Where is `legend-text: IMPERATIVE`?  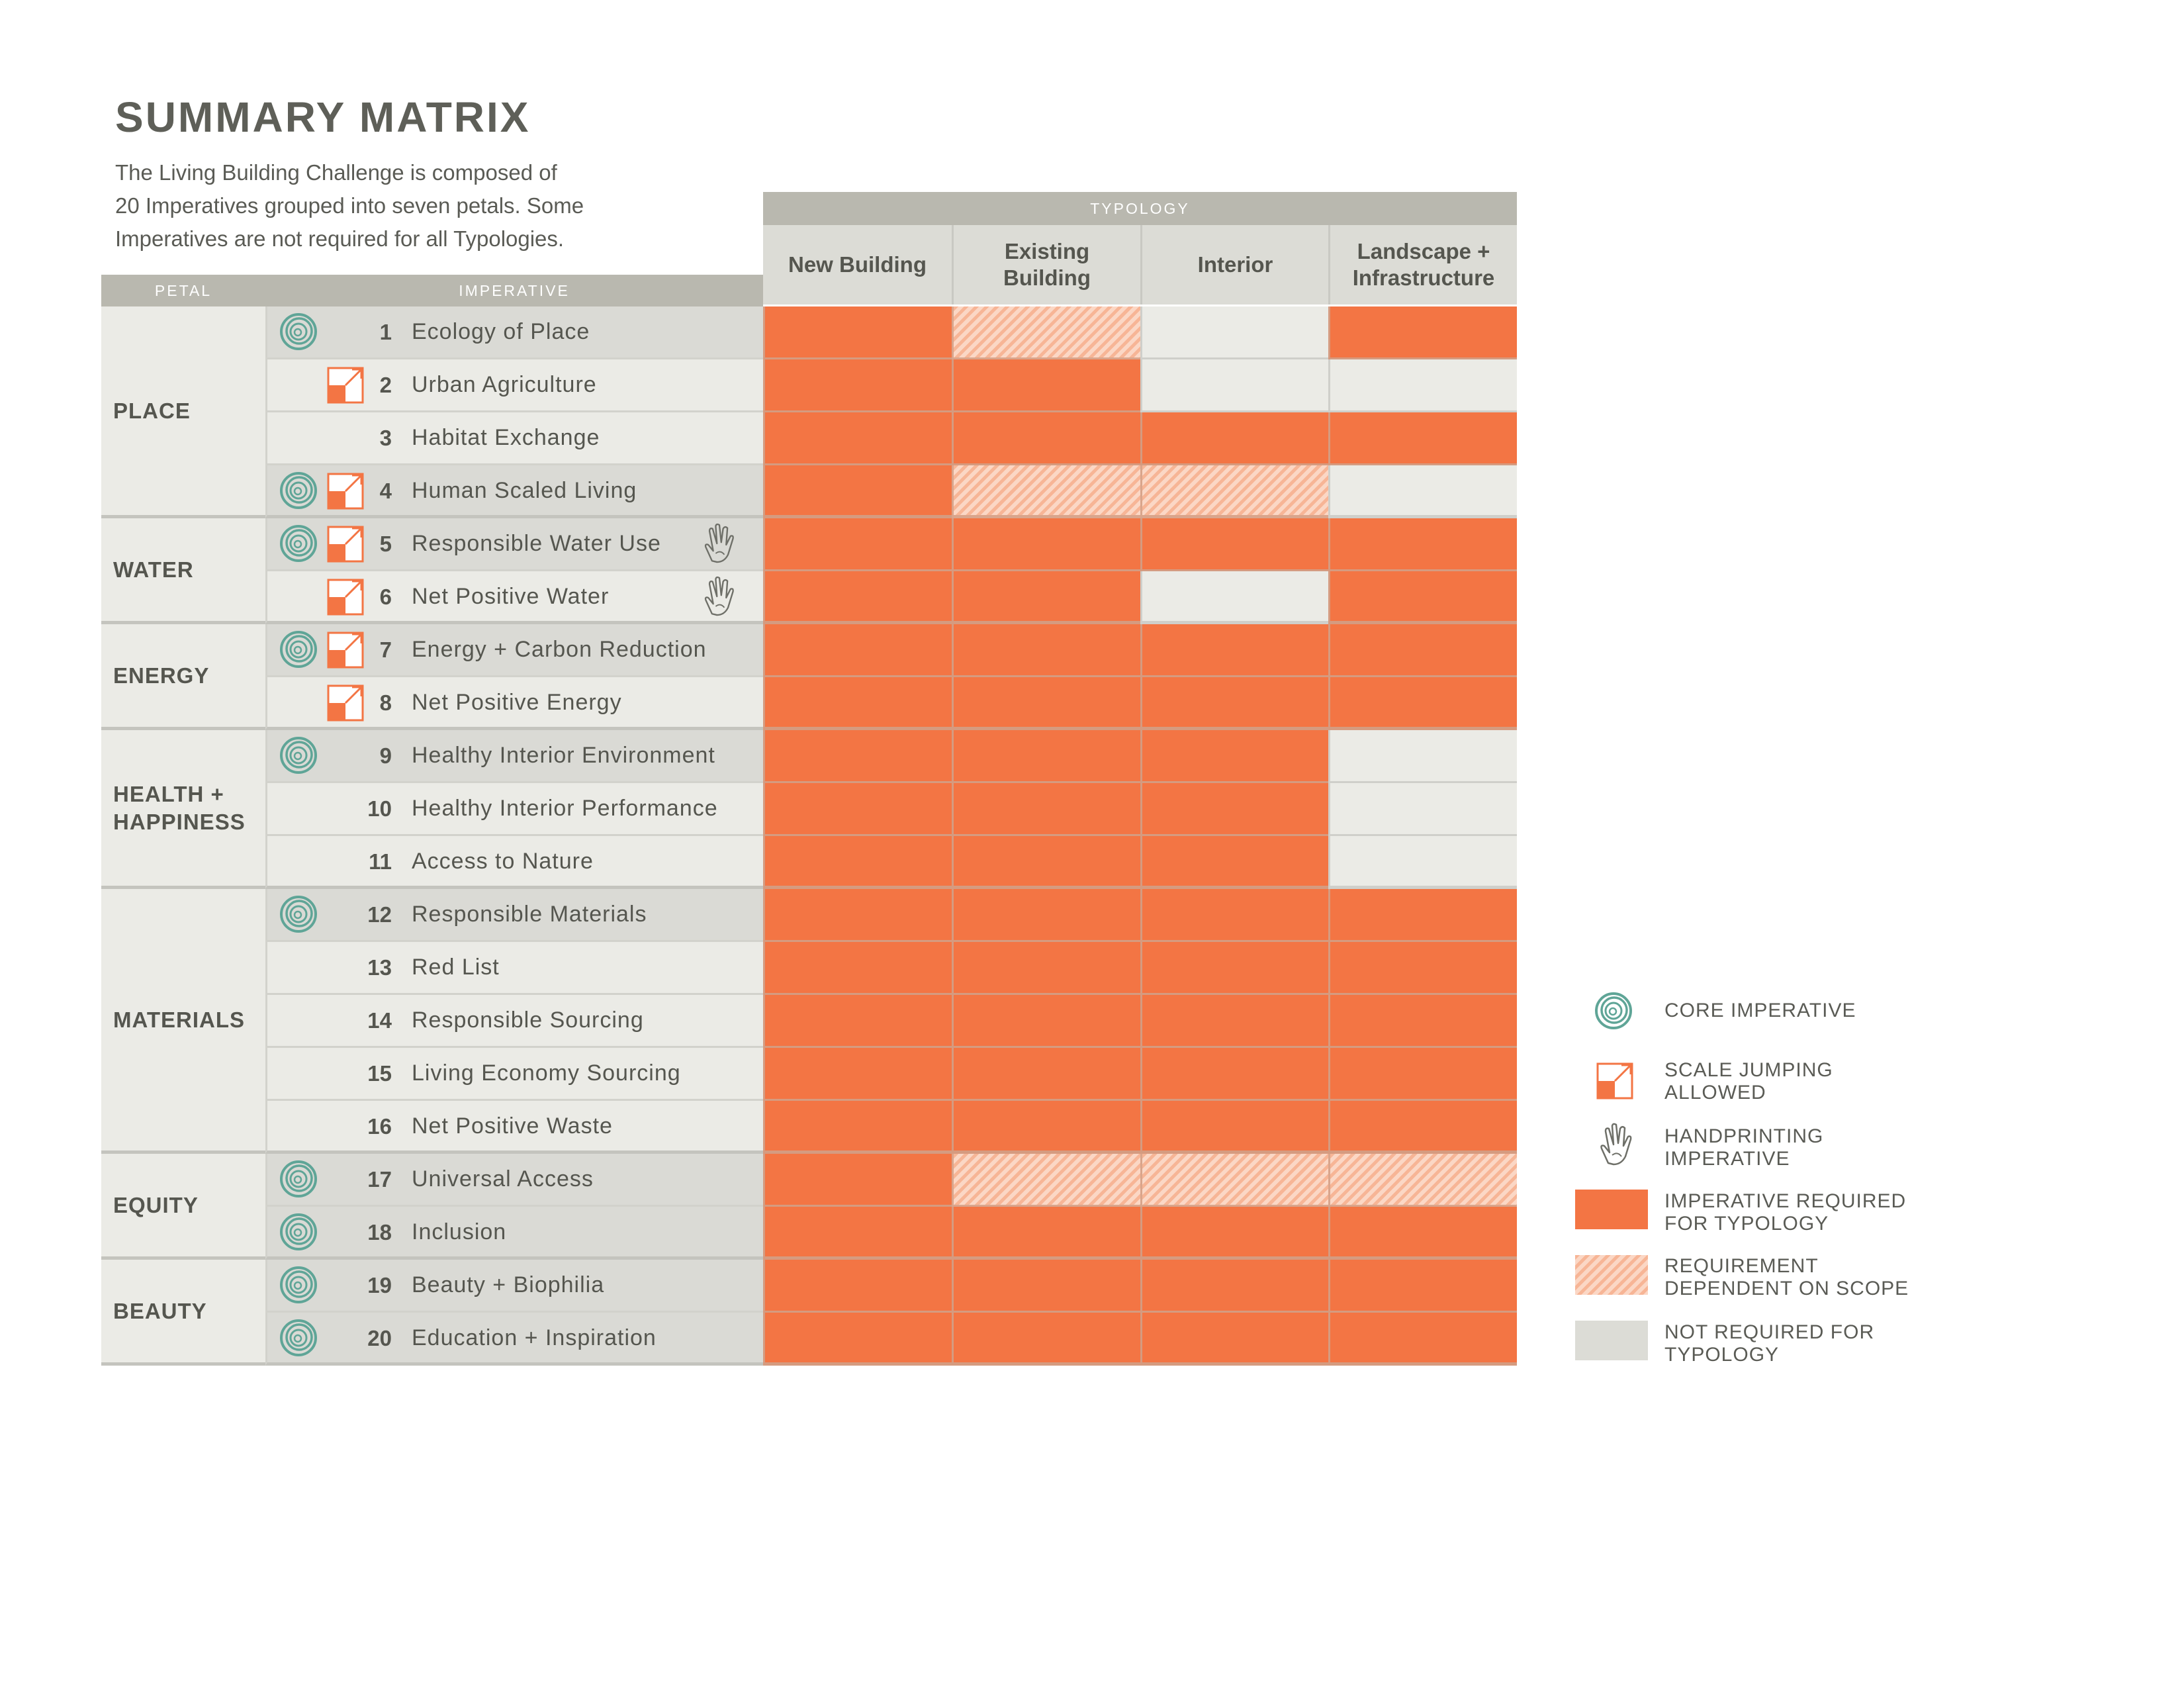
legend-text: IMPERATIVE is located at coordinates (1727, 1159).